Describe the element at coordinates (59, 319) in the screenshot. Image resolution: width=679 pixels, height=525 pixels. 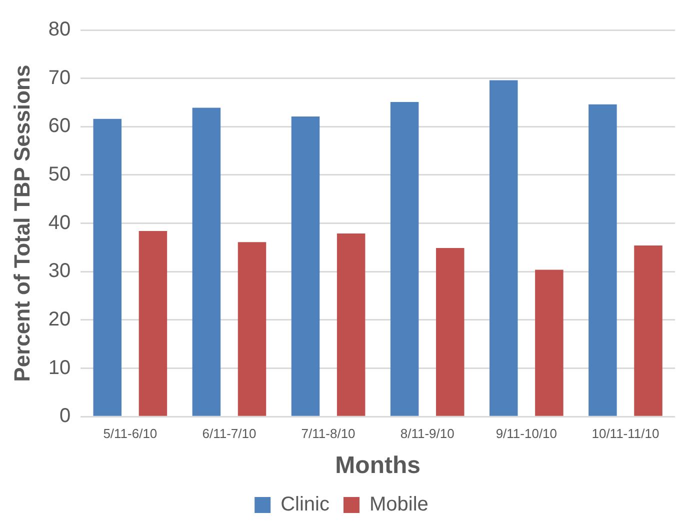
I see `y-tick-label: 20` at that location.